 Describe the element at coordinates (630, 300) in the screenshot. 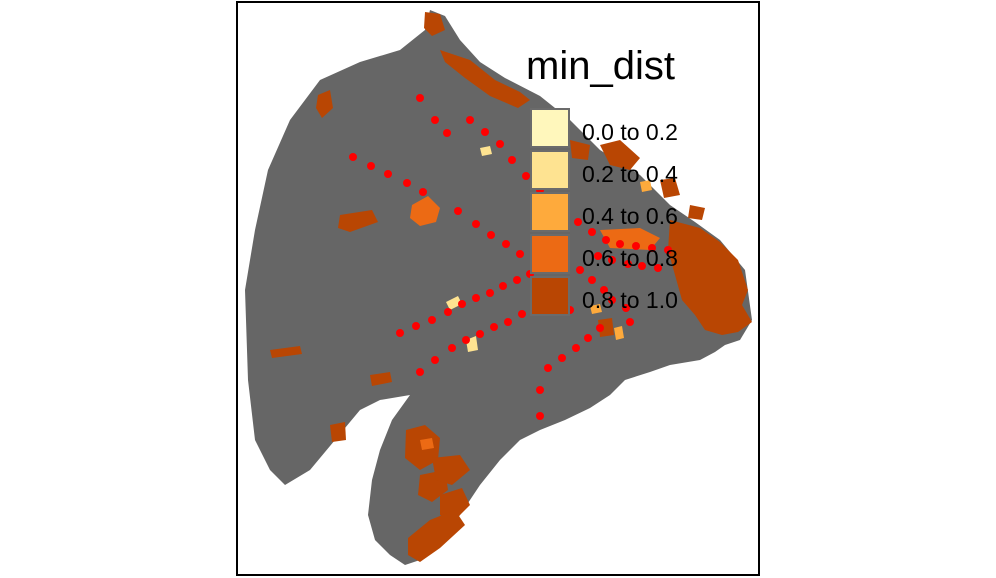

I see `legend-label-4: 0.8 to 1.0` at that location.